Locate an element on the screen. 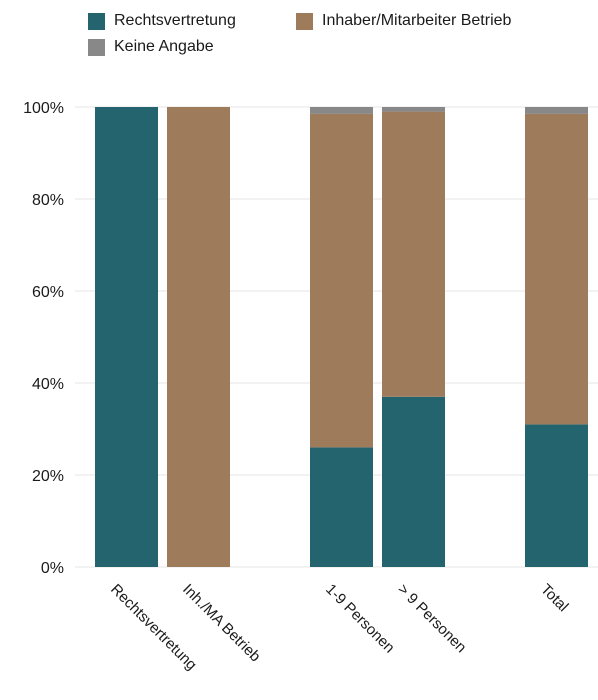 The width and height of the screenshot is (598, 700). legend-label-rechtsvertretung: Rechtsvertretung is located at coordinates (175, 20).